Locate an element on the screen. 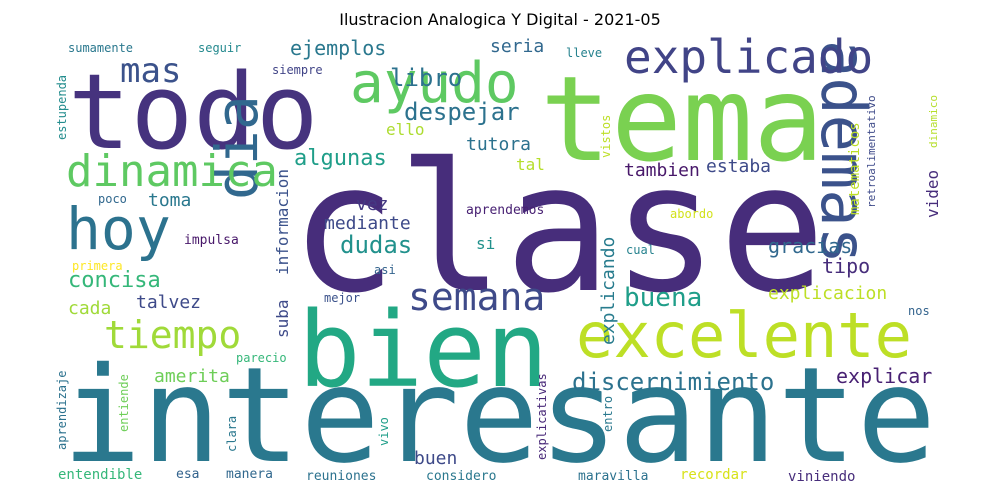  word-buena: buena is located at coordinates (663, 298).